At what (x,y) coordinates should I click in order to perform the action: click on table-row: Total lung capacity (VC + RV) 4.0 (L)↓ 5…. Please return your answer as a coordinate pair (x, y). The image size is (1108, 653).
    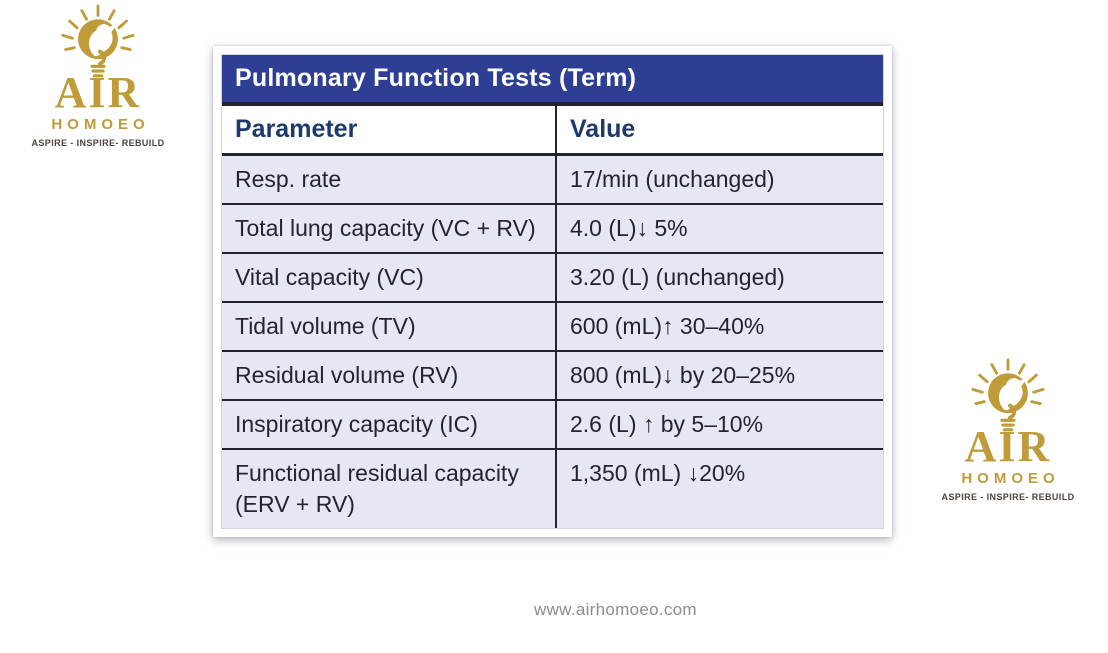
    Looking at the image, I should click on (552, 227).